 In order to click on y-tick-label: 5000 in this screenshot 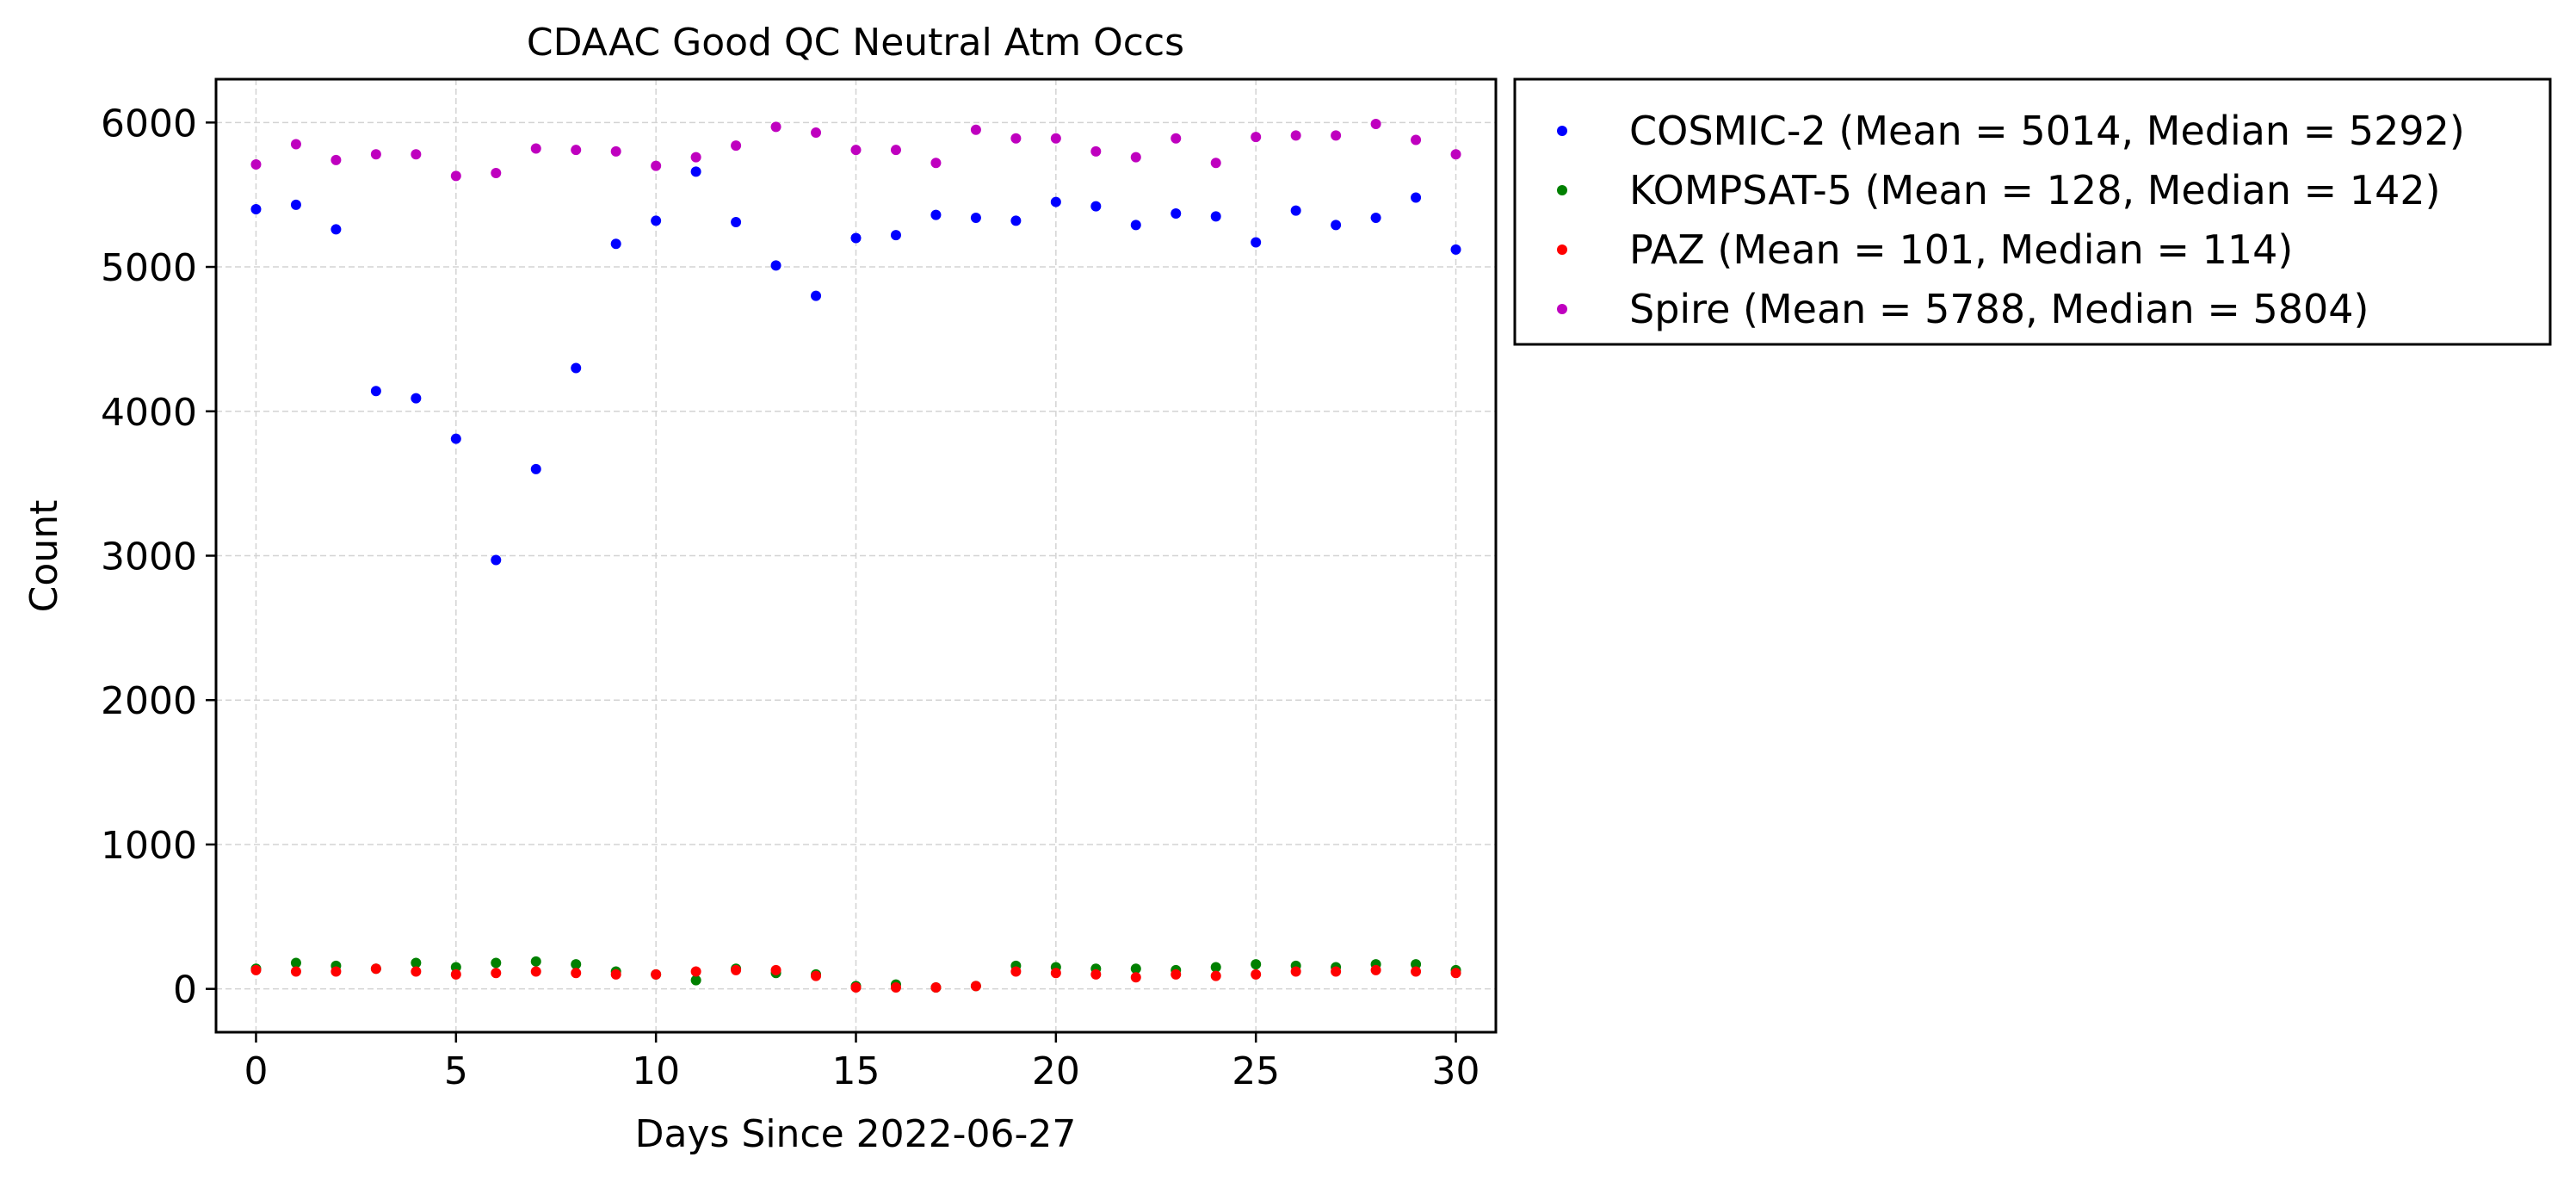, I will do `click(149, 268)`.